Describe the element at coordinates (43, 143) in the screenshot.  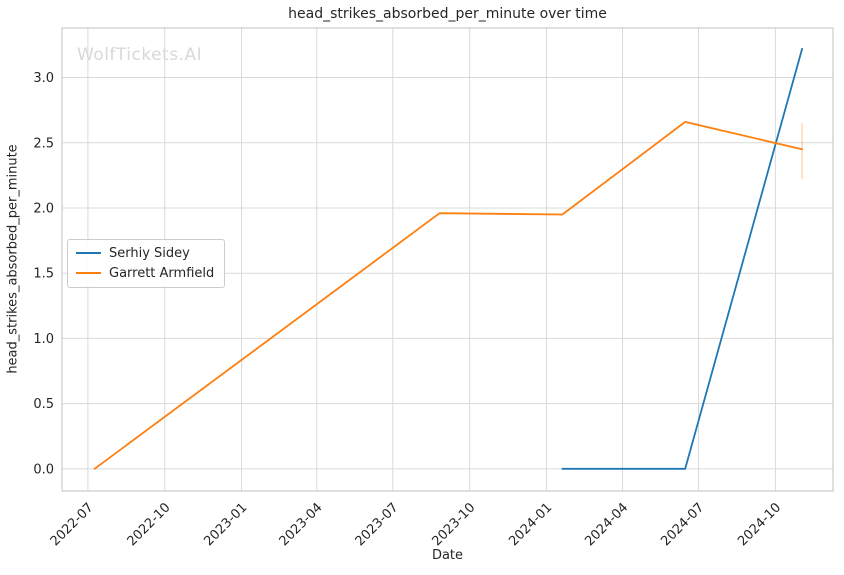
I see `y-tick-label-2.5: 2.5` at that location.